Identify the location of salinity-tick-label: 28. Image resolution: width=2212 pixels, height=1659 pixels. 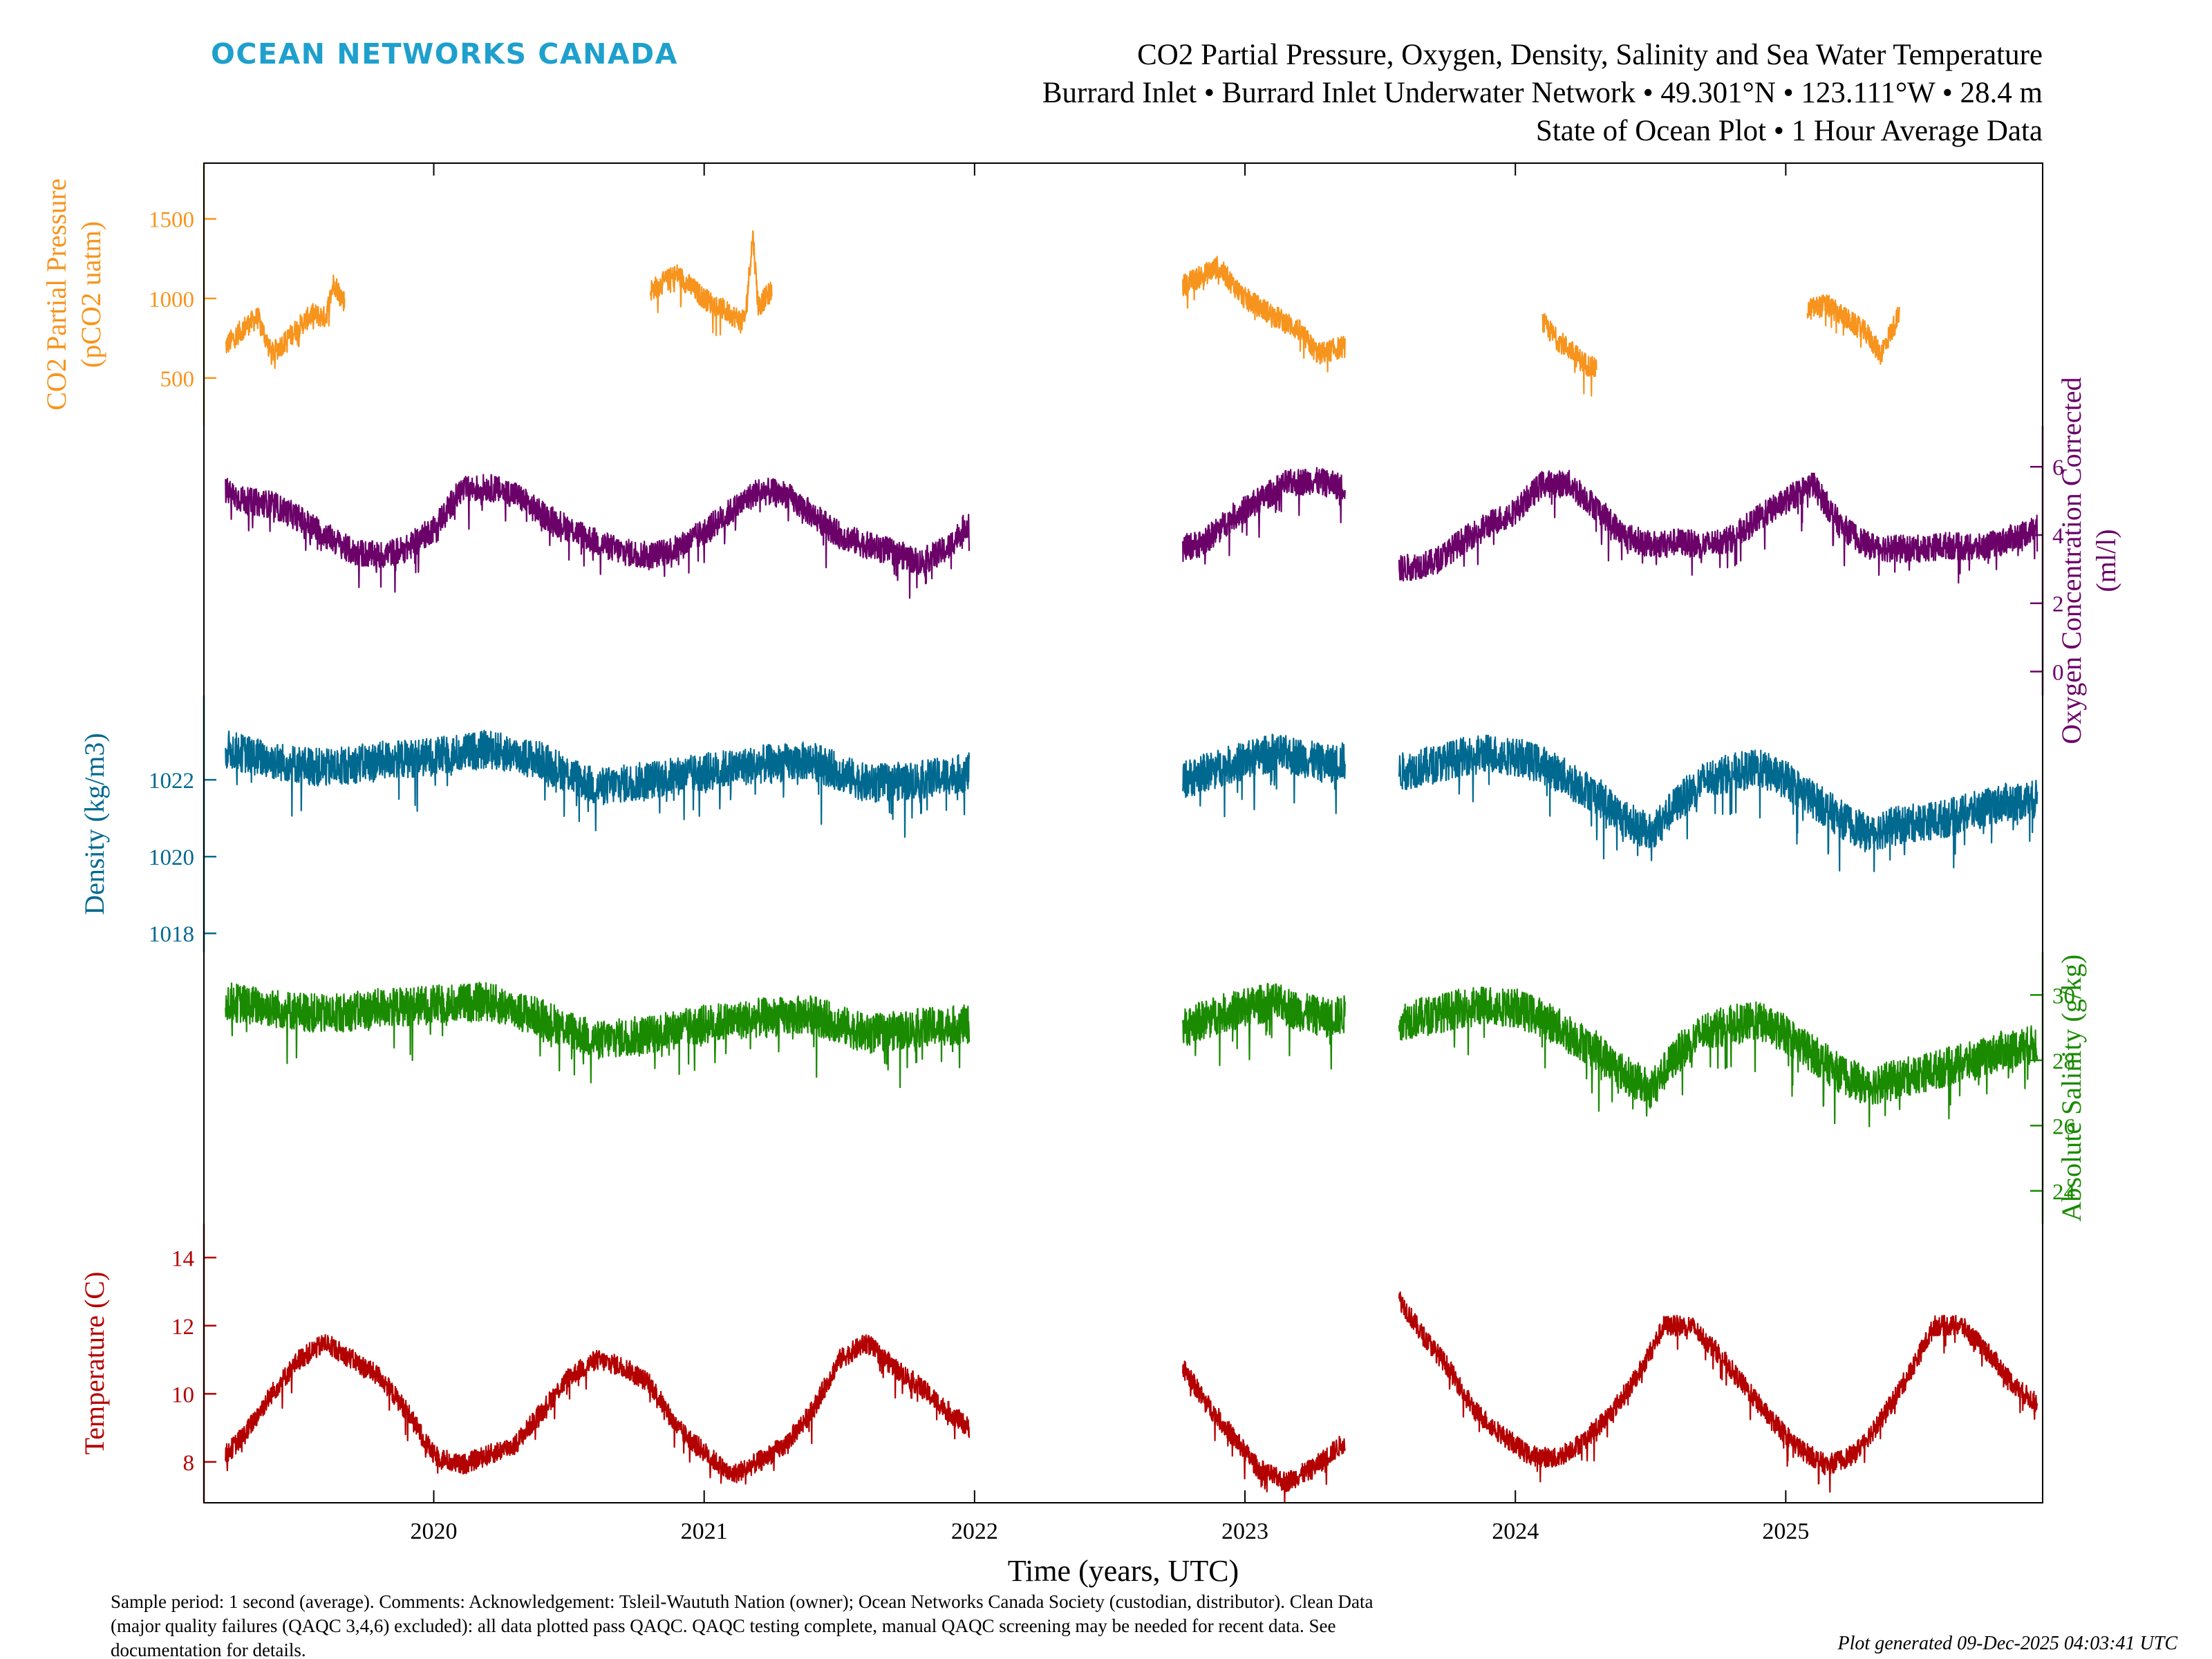
(2063, 1061).